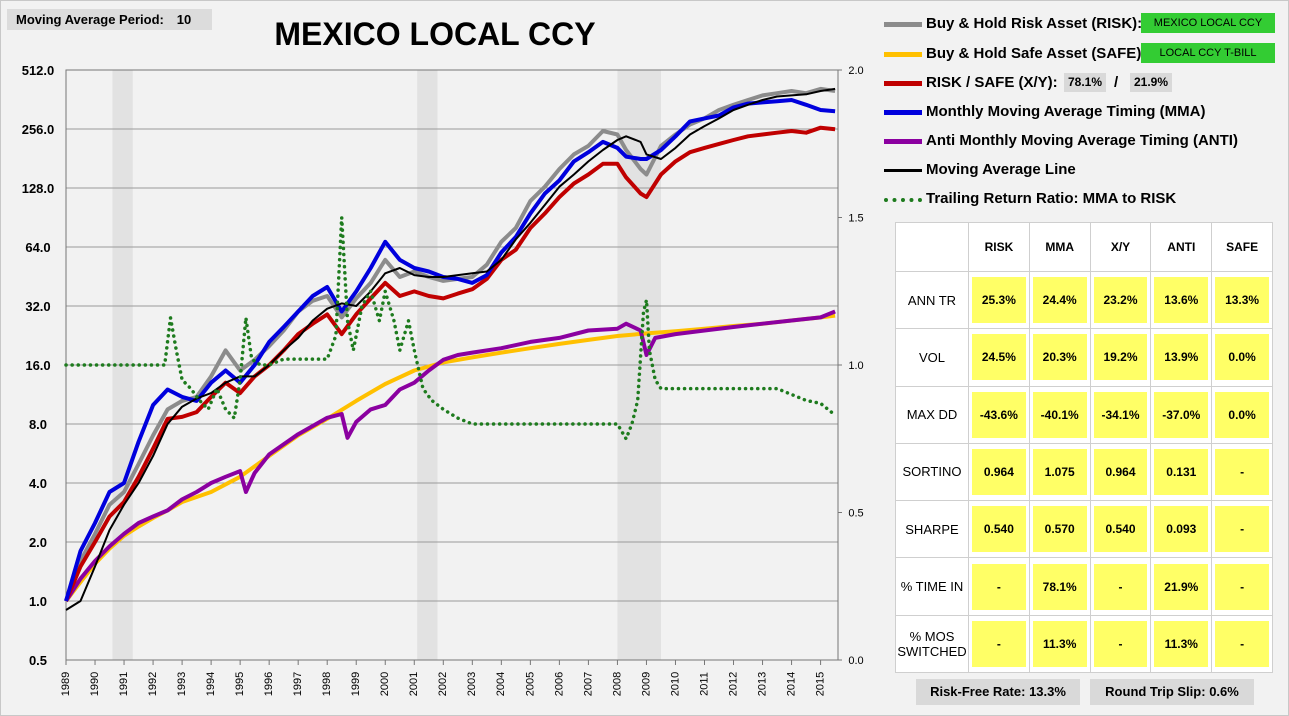 The height and width of the screenshot is (716, 1289). I want to click on stats-value: 0.540, so click(1120, 529).